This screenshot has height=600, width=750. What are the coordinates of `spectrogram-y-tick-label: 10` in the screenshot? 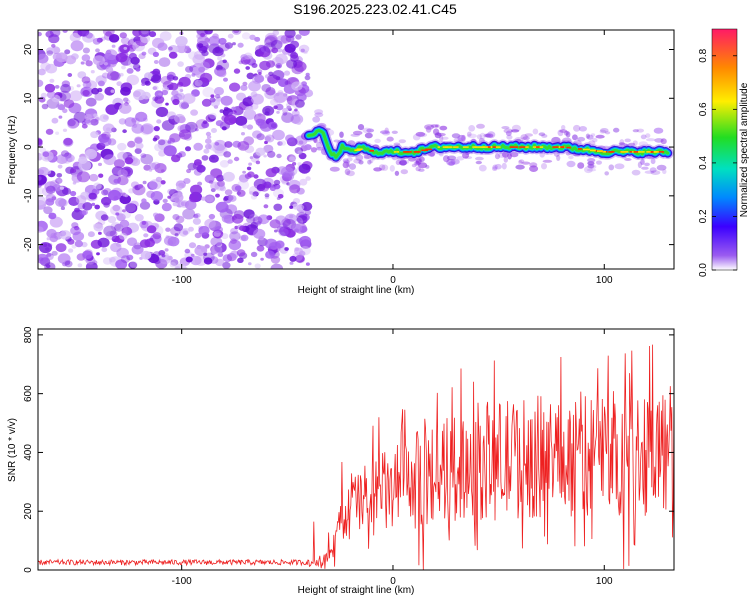 It's located at (28, 98).